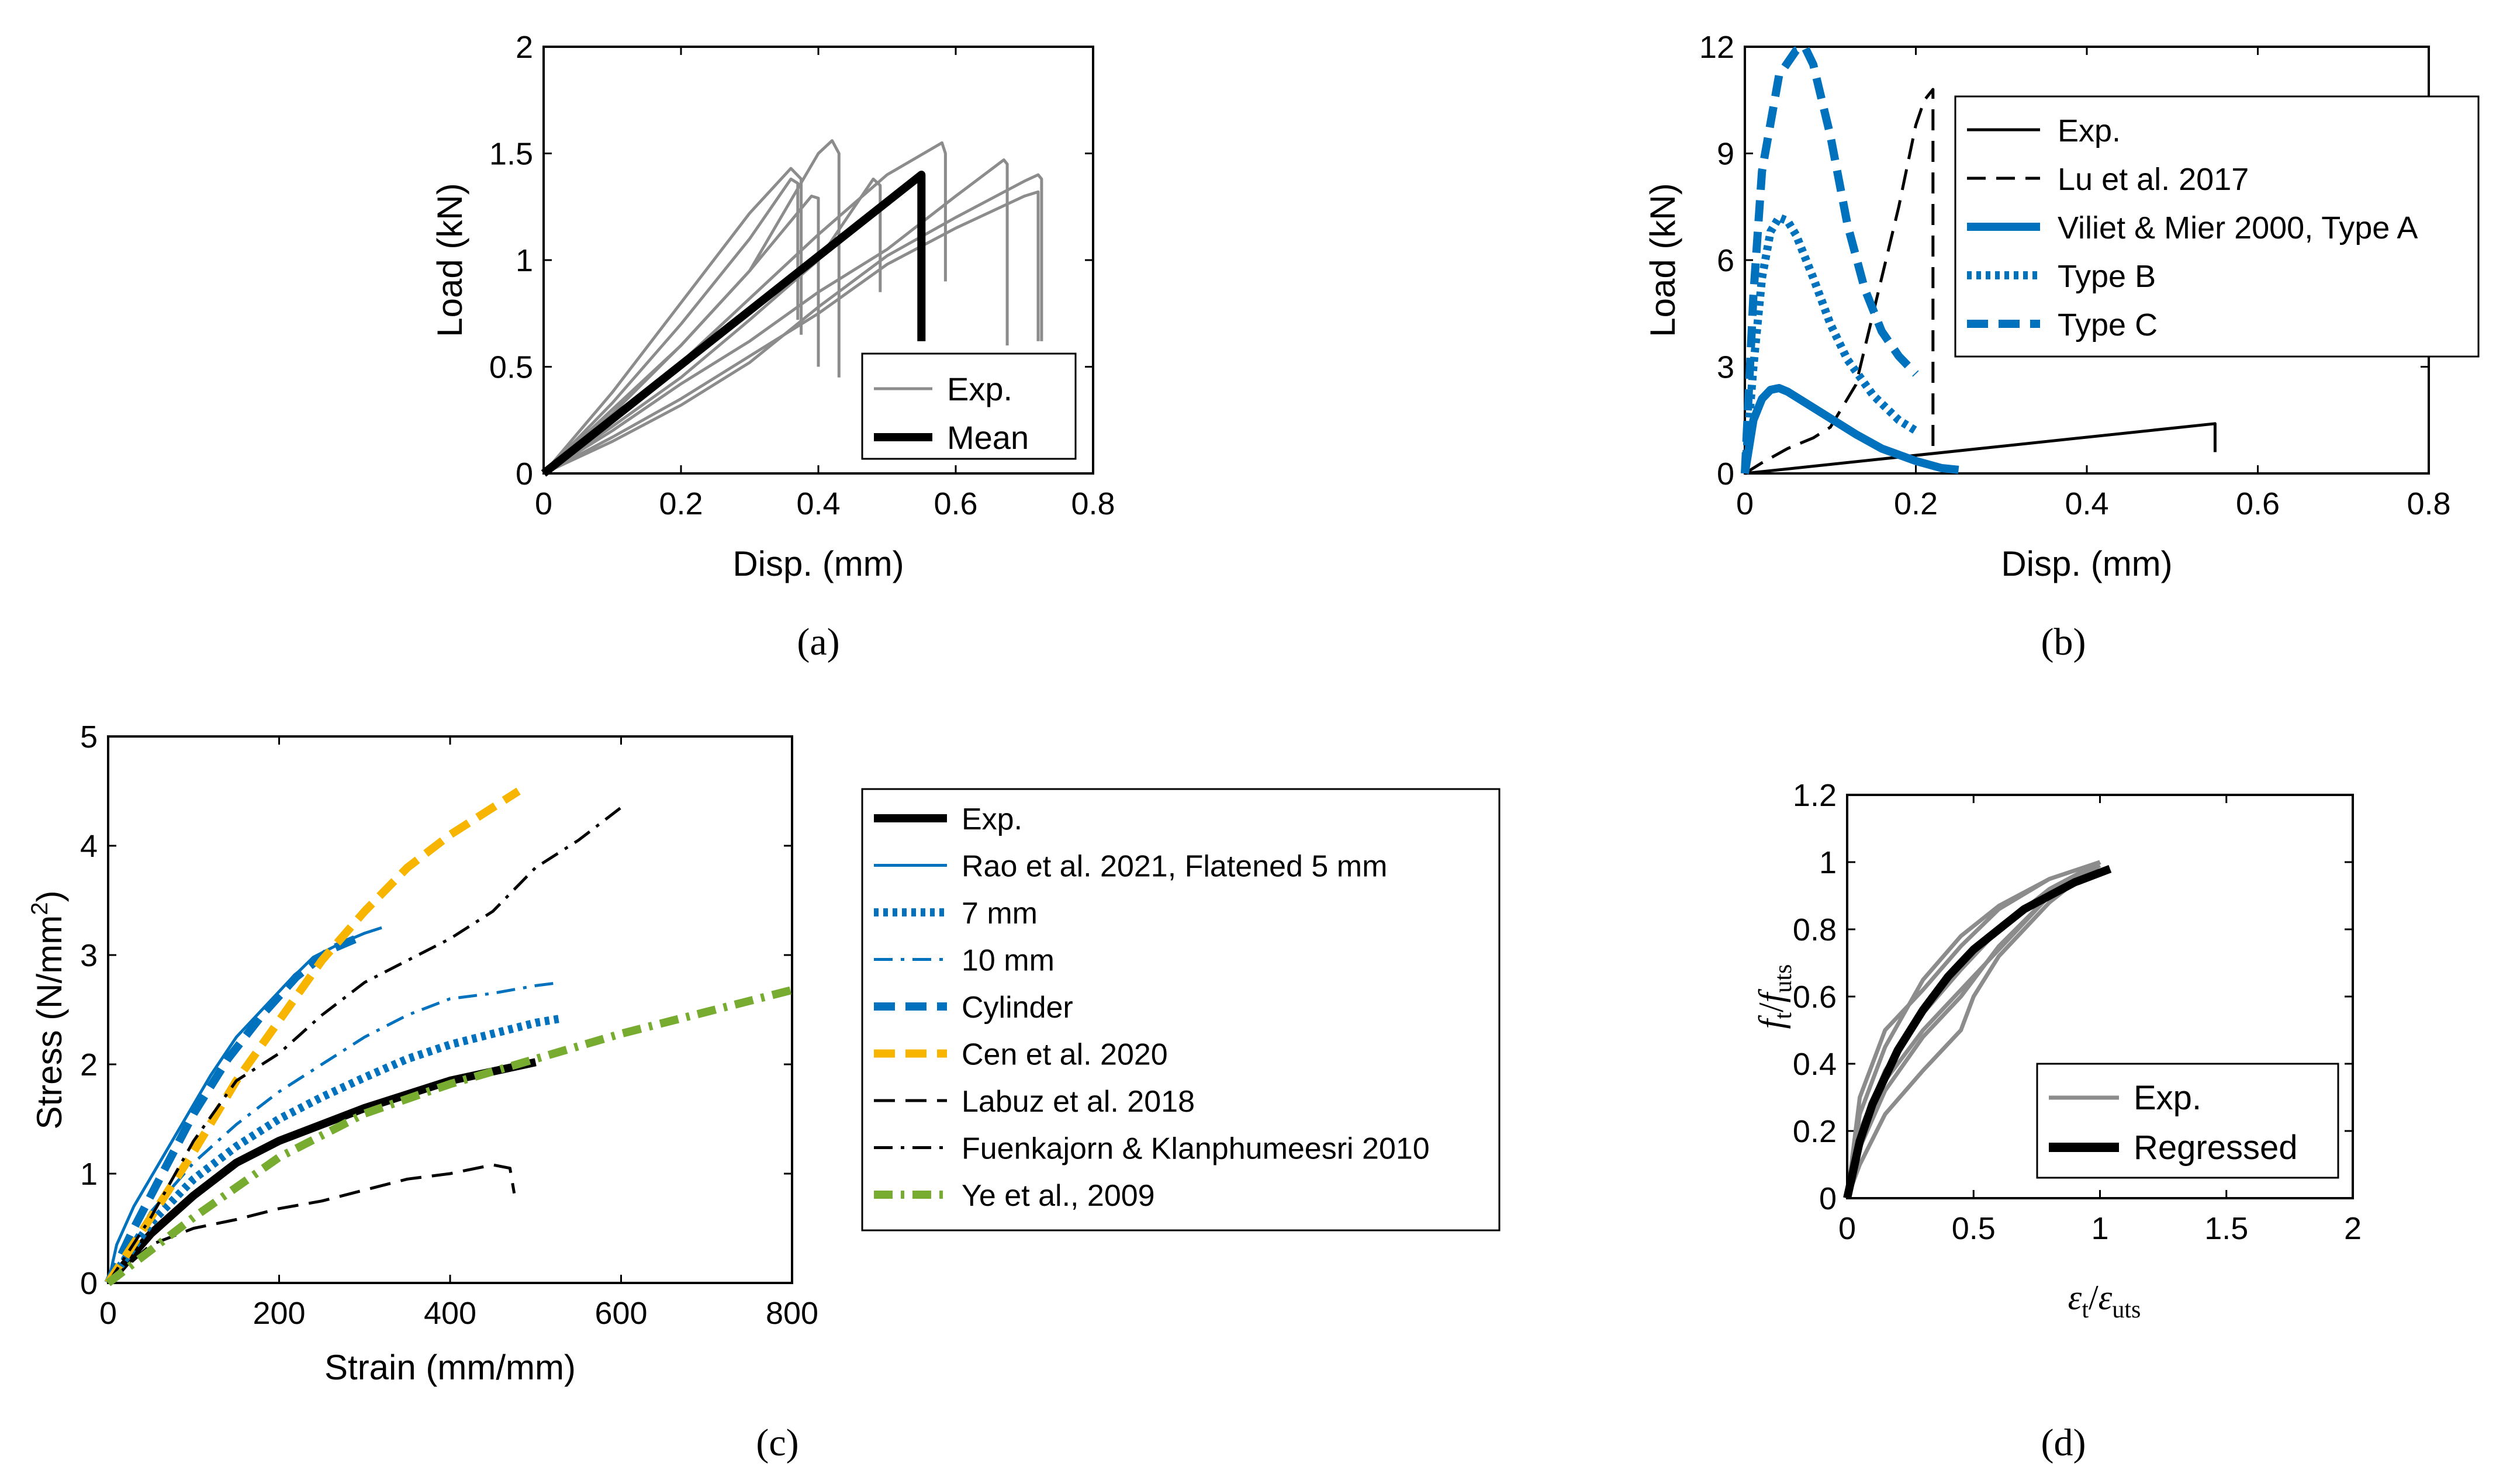 The width and height of the screenshot is (2496, 1484). I want to click on x-tick-label-c-3: 600, so click(620, 1313).